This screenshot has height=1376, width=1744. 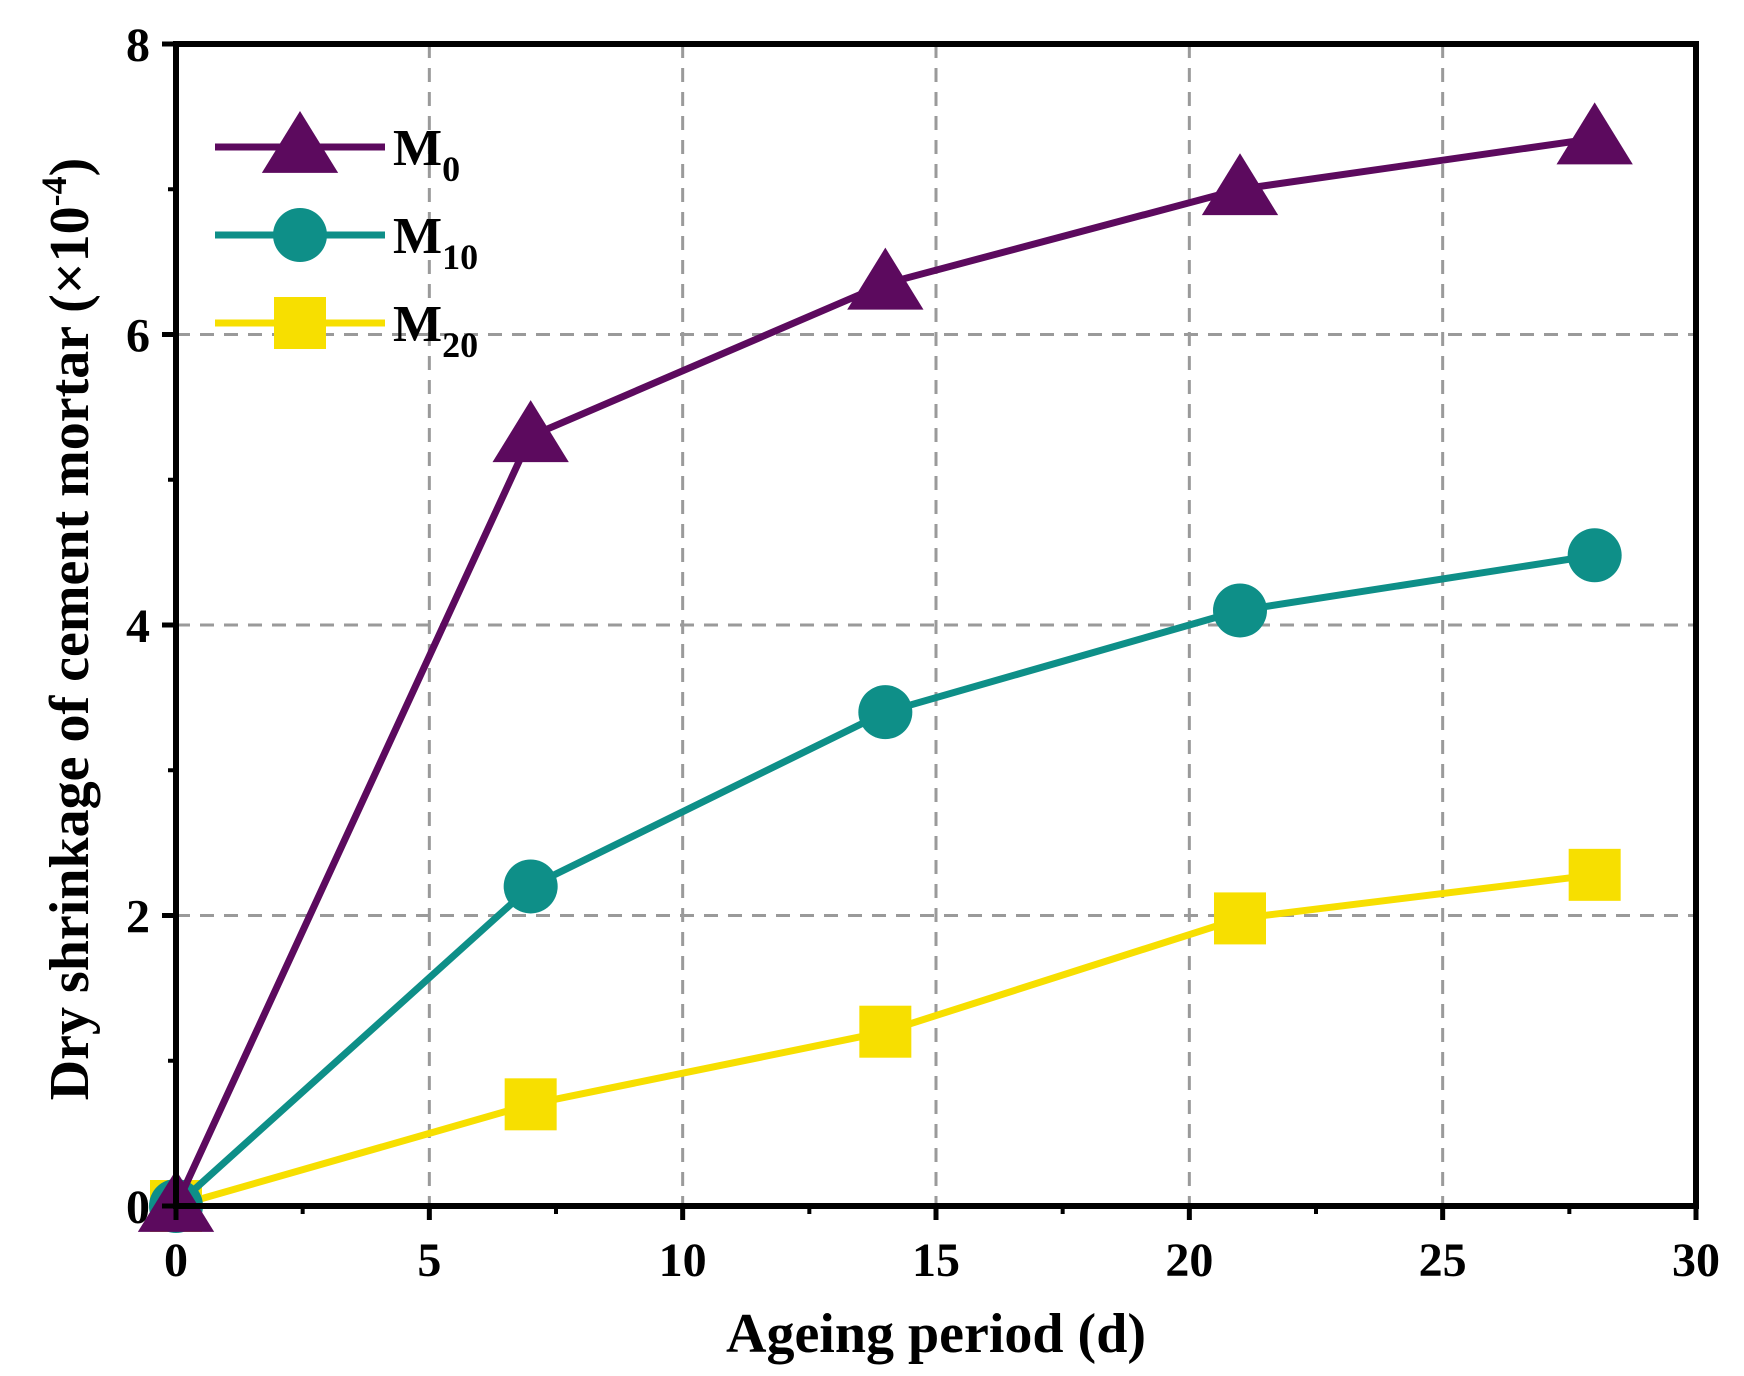 I want to click on y-axis-title-main: Dry shrinkage of cement mortar (×10, so click(x=70, y=653).